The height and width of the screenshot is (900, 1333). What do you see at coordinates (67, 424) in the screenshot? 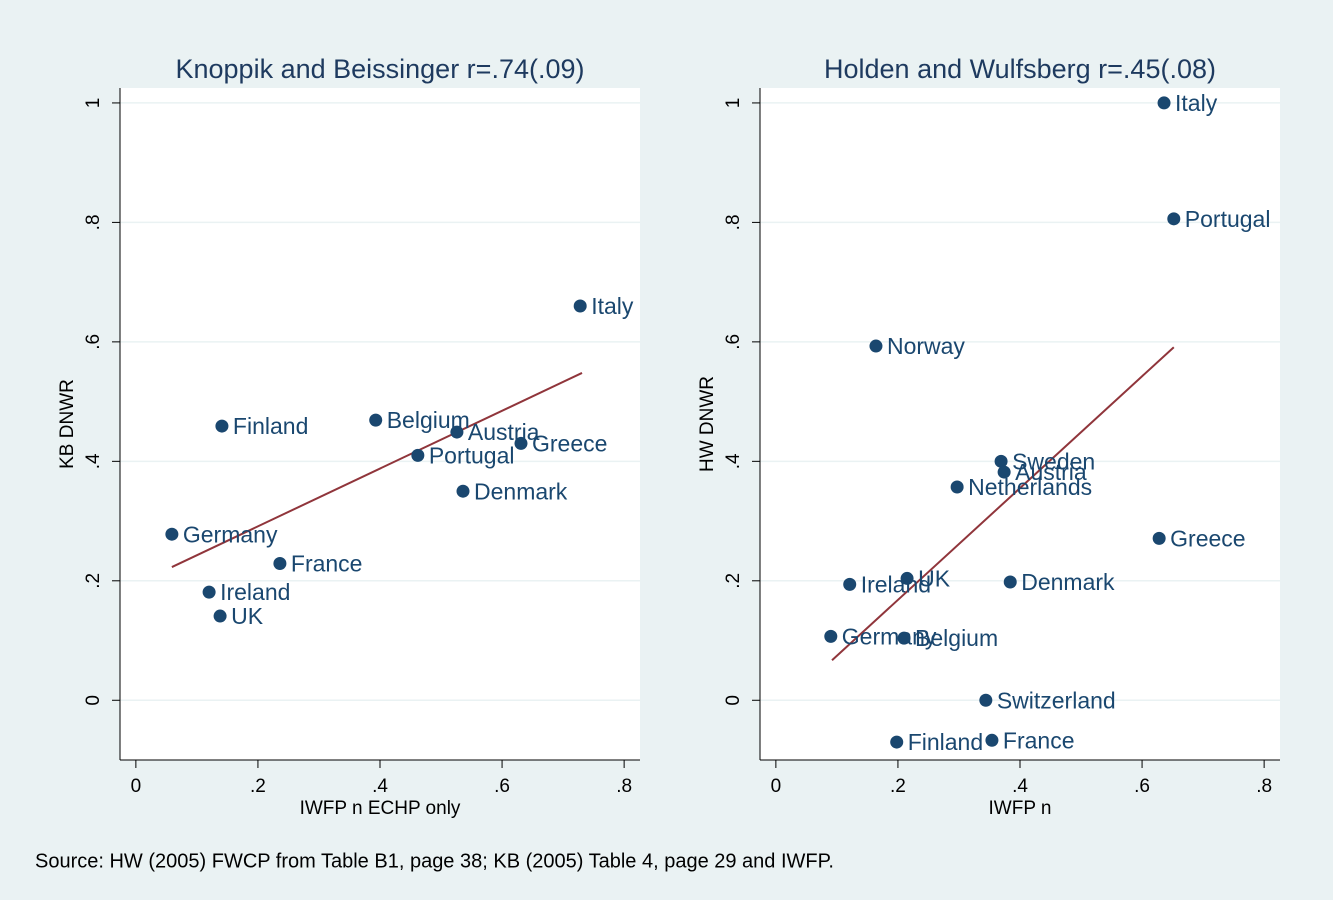
I see `y-axis-title: KB DNWR` at bounding box center [67, 424].